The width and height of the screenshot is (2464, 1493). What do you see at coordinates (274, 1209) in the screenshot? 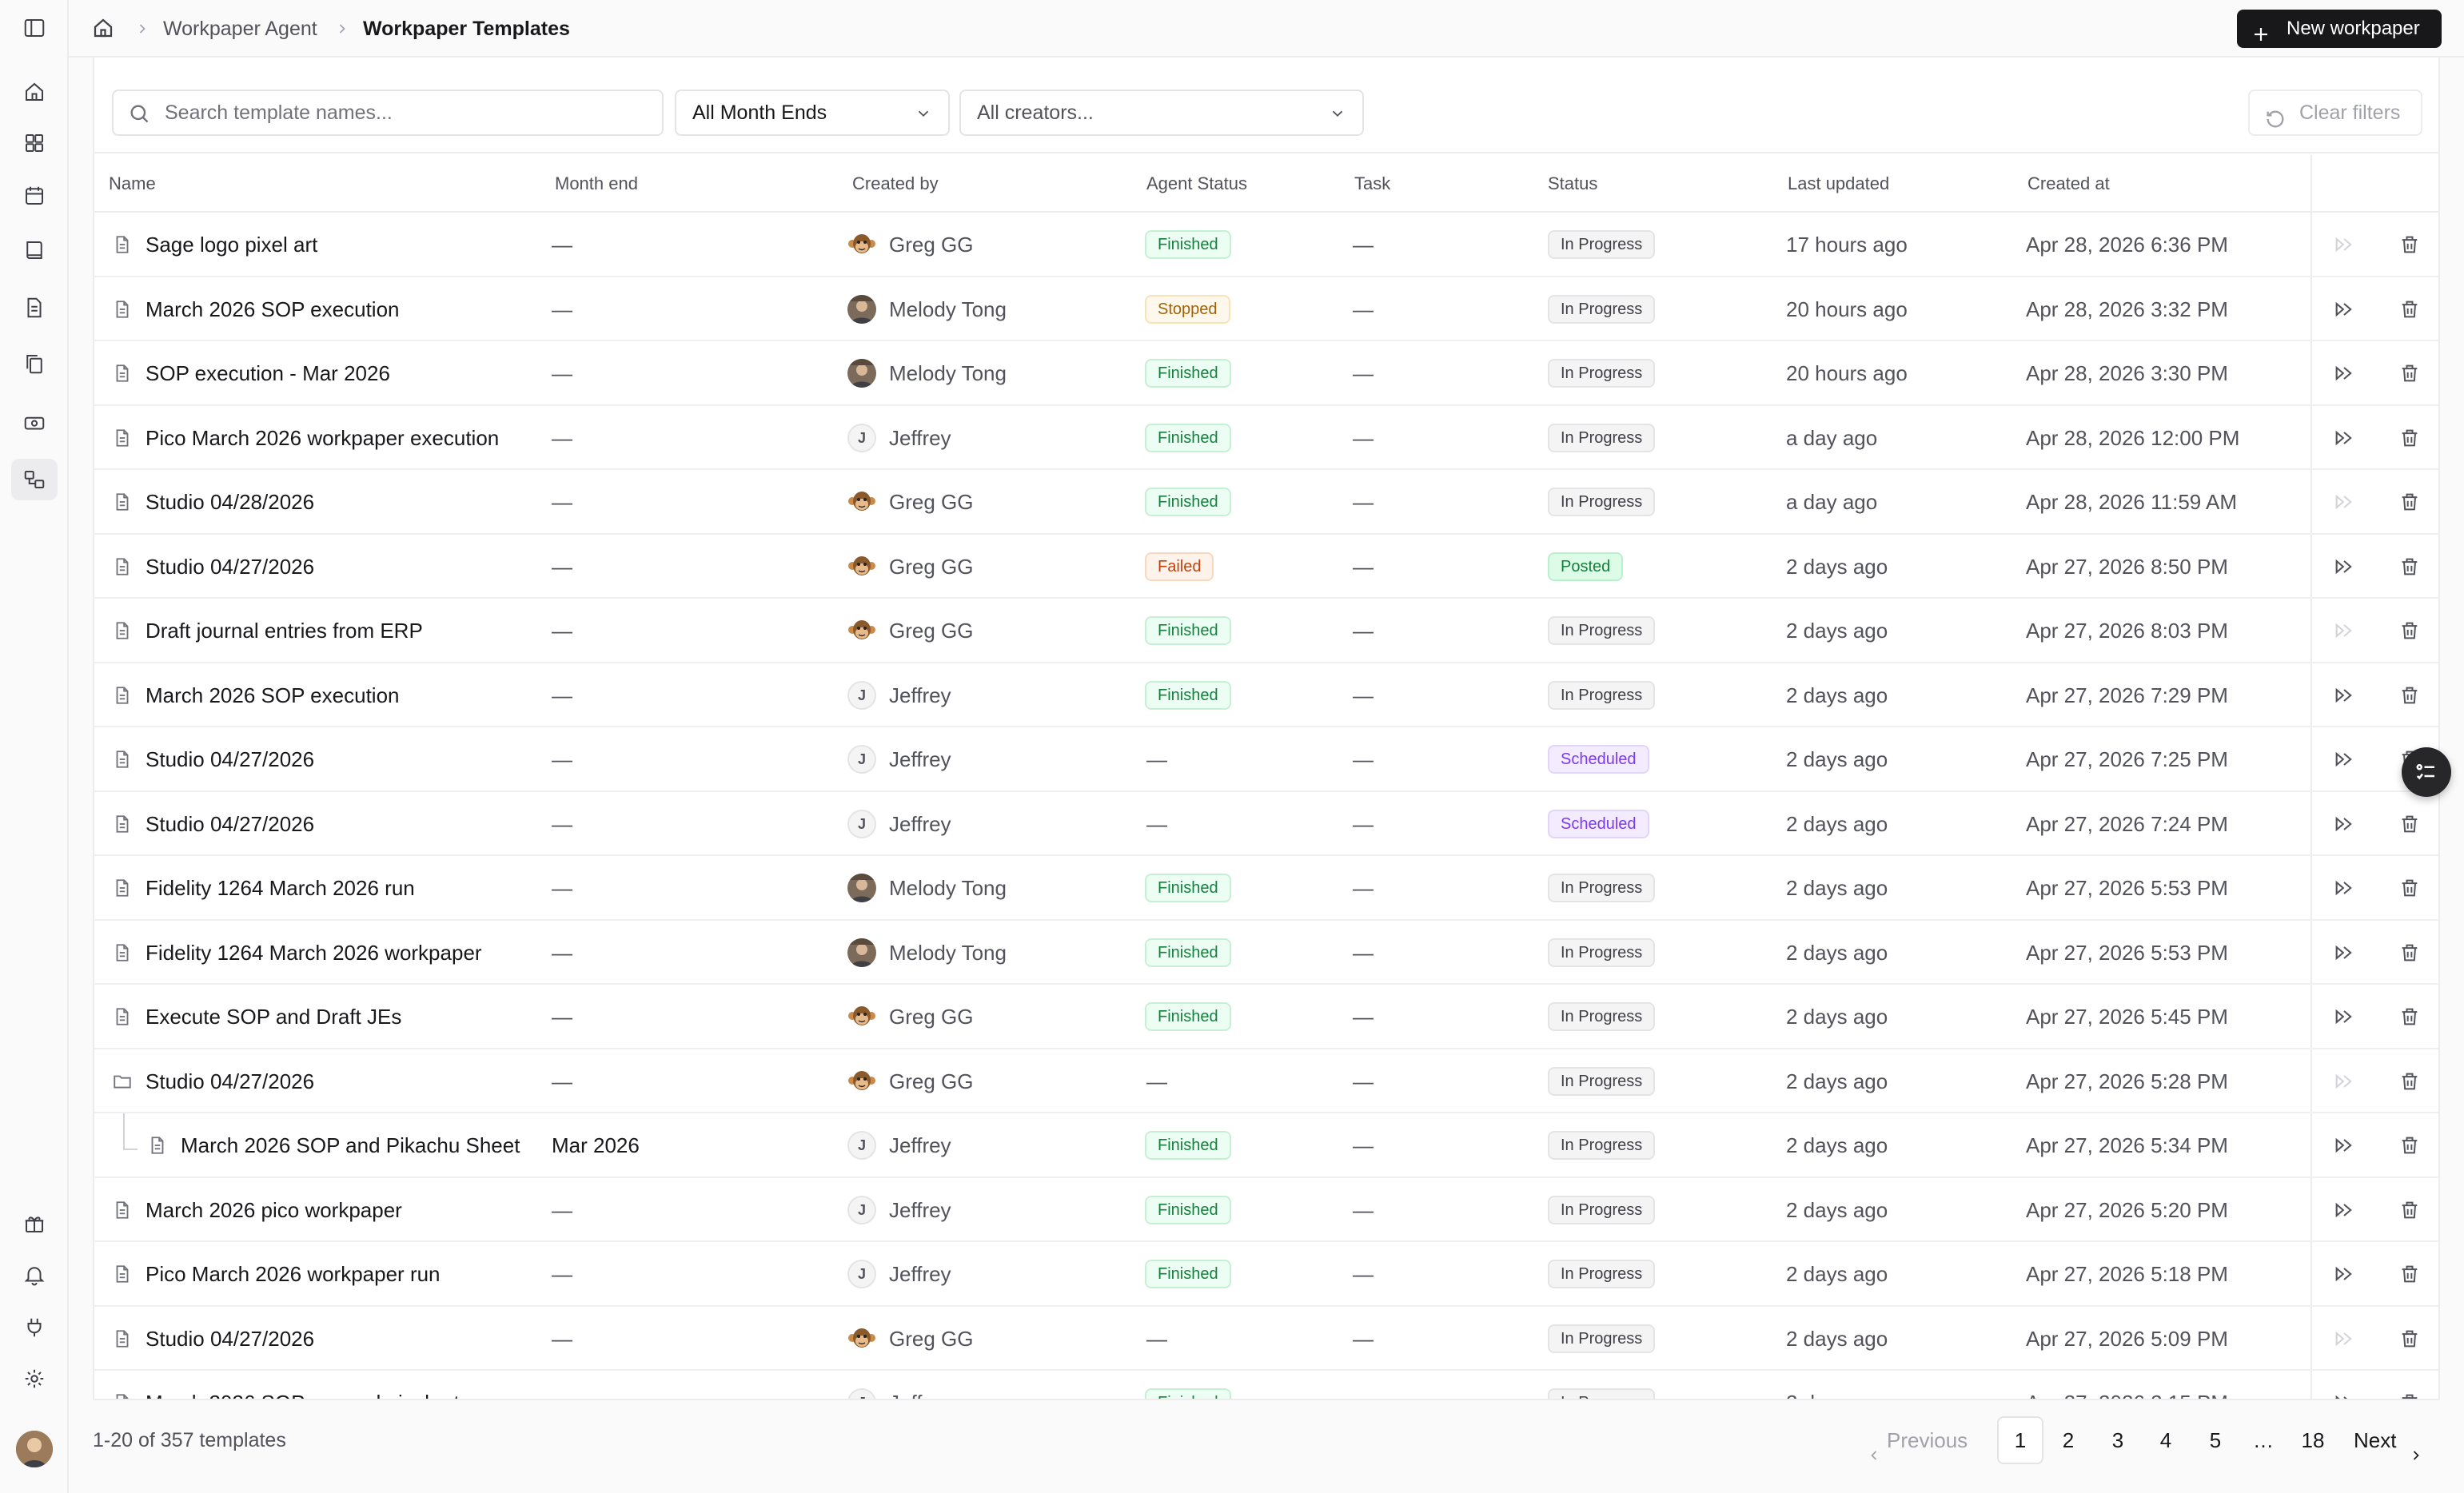
I see `template-name: March 2026 pico workpaper` at bounding box center [274, 1209].